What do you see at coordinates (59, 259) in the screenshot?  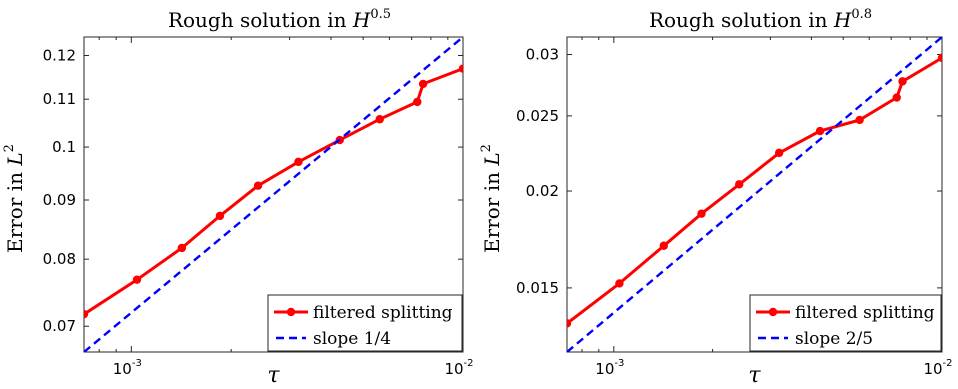 I see `y-tick-label: 0.08` at bounding box center [59, 259].